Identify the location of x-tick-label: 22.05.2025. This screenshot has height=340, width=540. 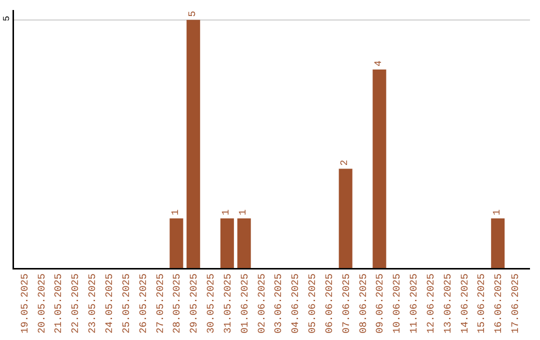
(76, 304).